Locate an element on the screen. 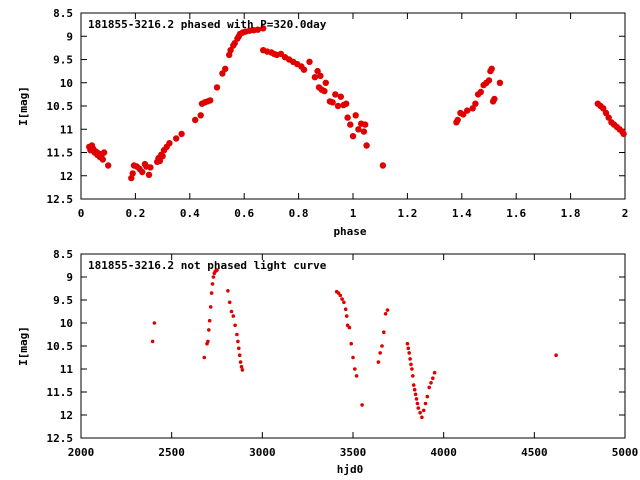 This screenshot has height=480, width=640. x-tick-label: 0.6 is located at coordinates (244, 213).